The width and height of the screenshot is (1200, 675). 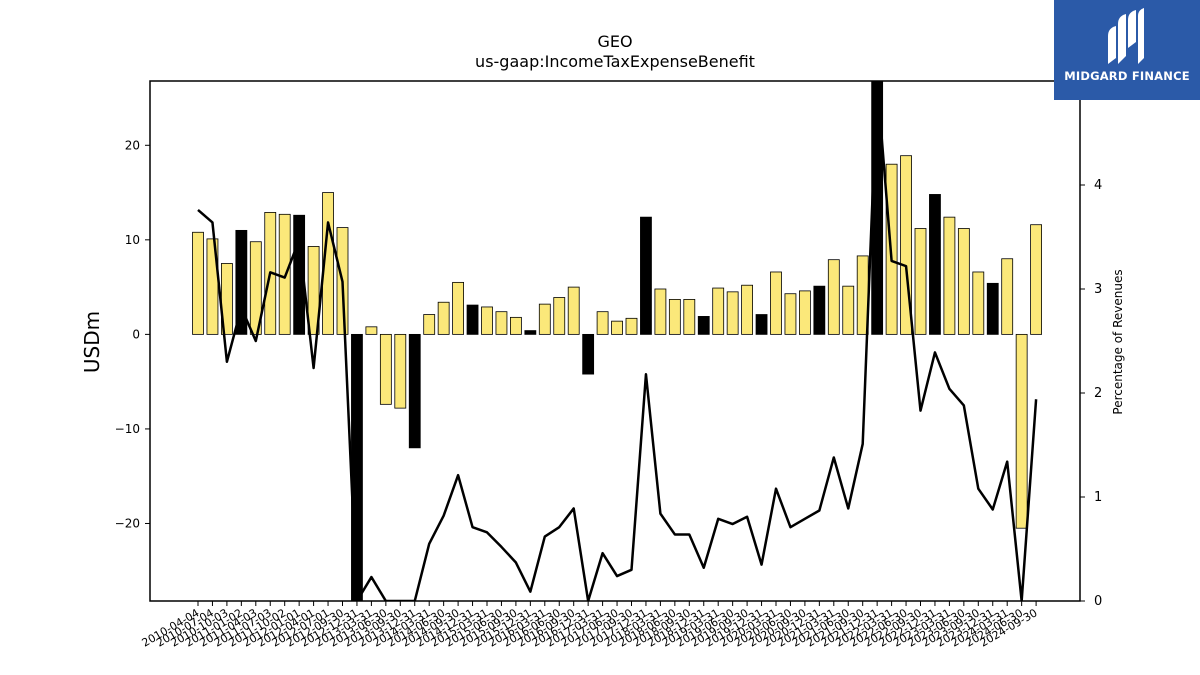 I want to click on chart-subtitle: us-gaap:IncomeTaxExpenseBenefit, so click(x=615, y=61).